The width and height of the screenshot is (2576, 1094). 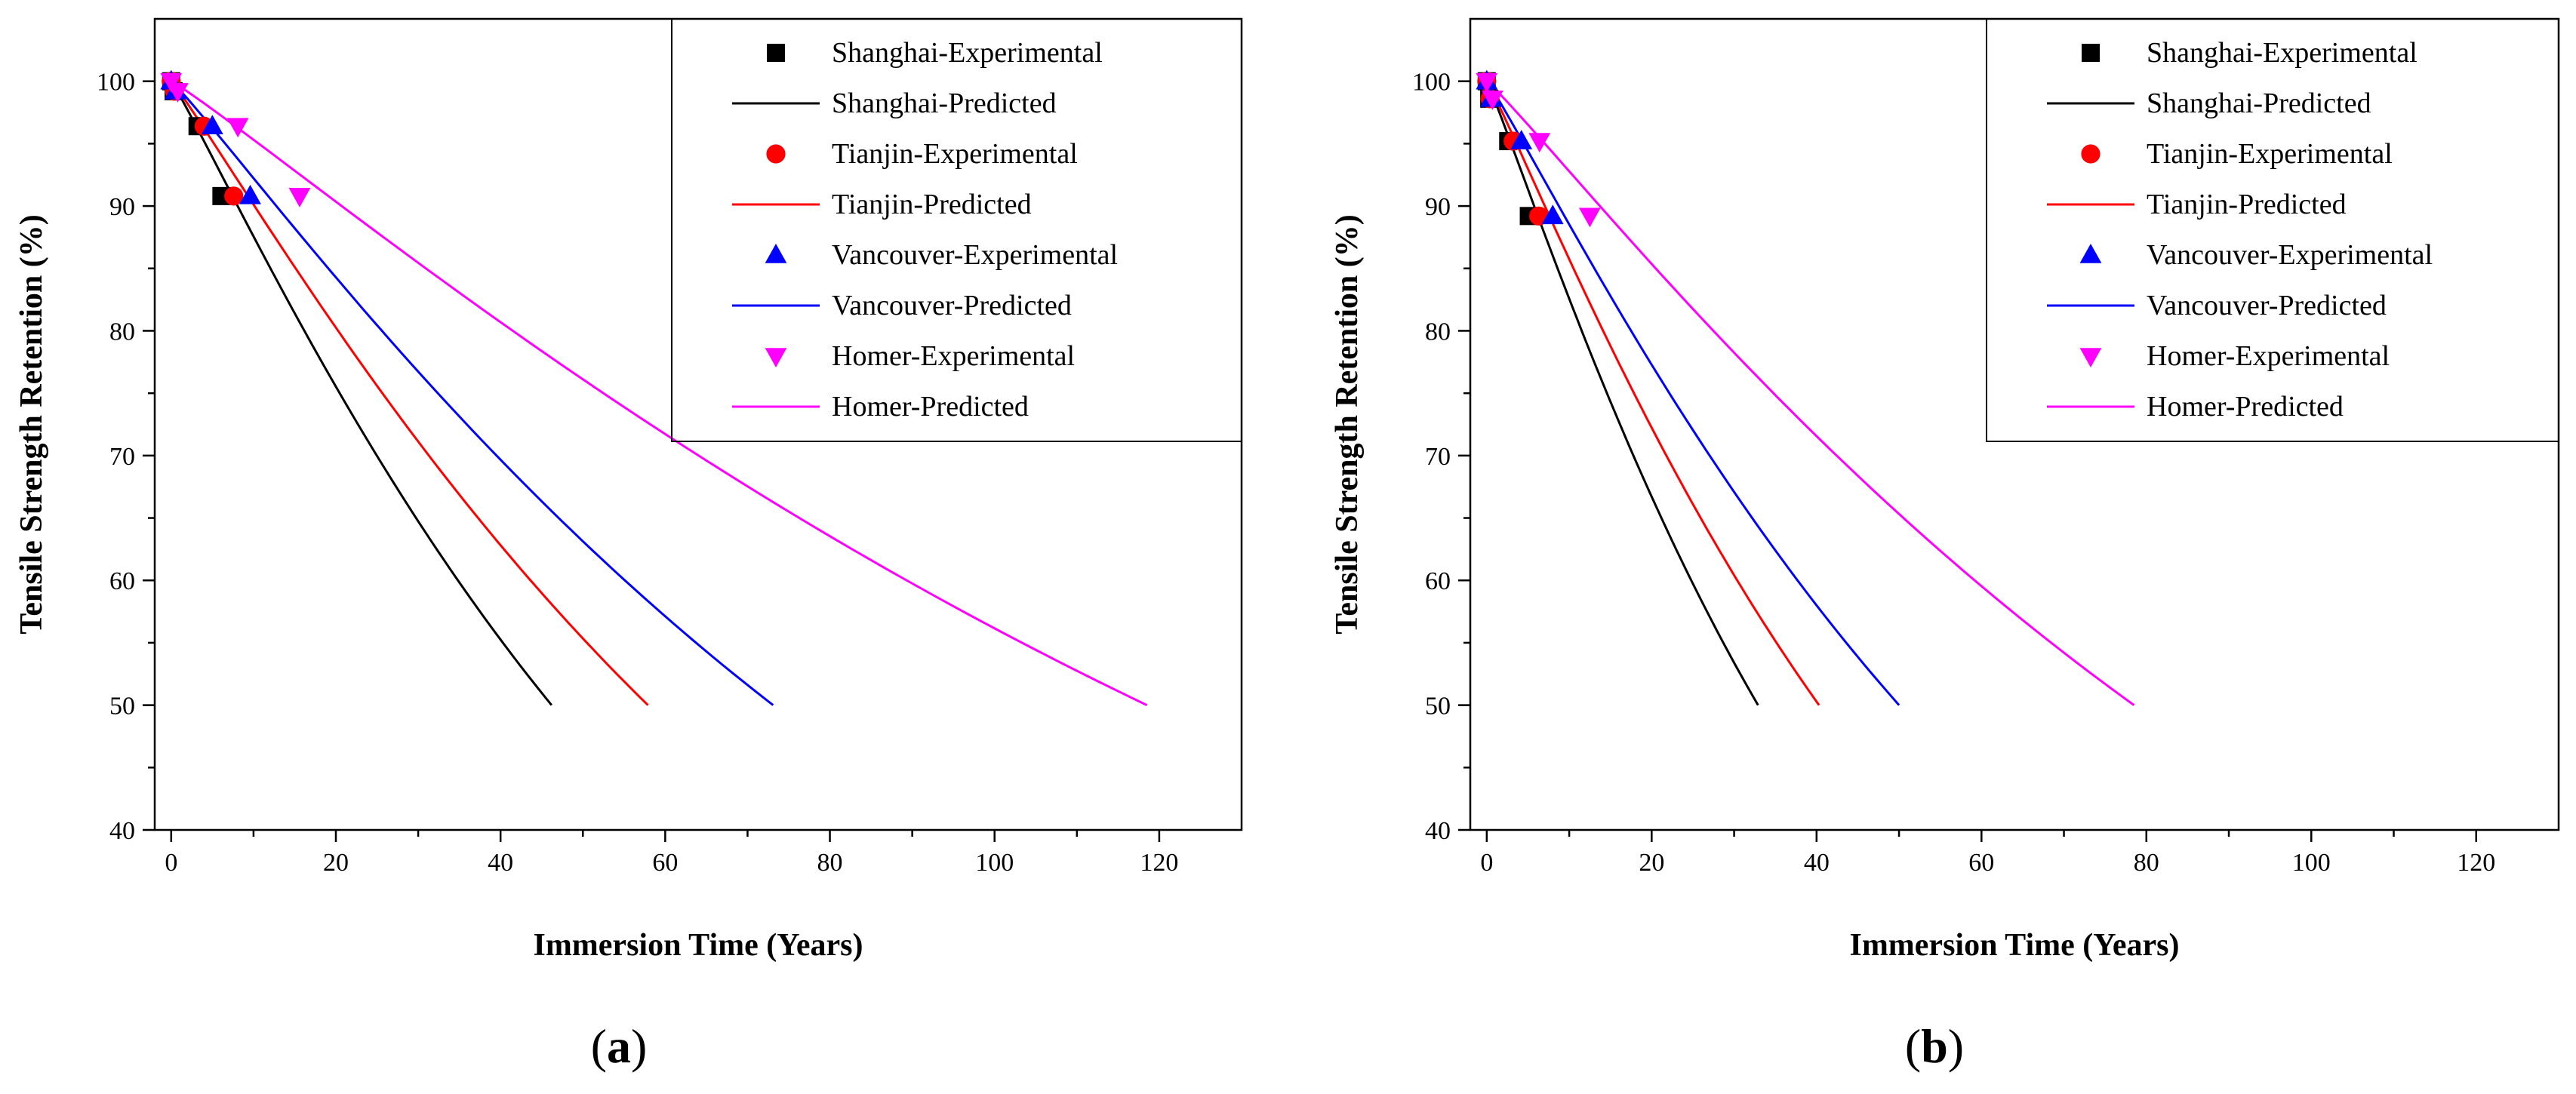 I want to click on panel-label: (a), so click(x=619, y=1046).